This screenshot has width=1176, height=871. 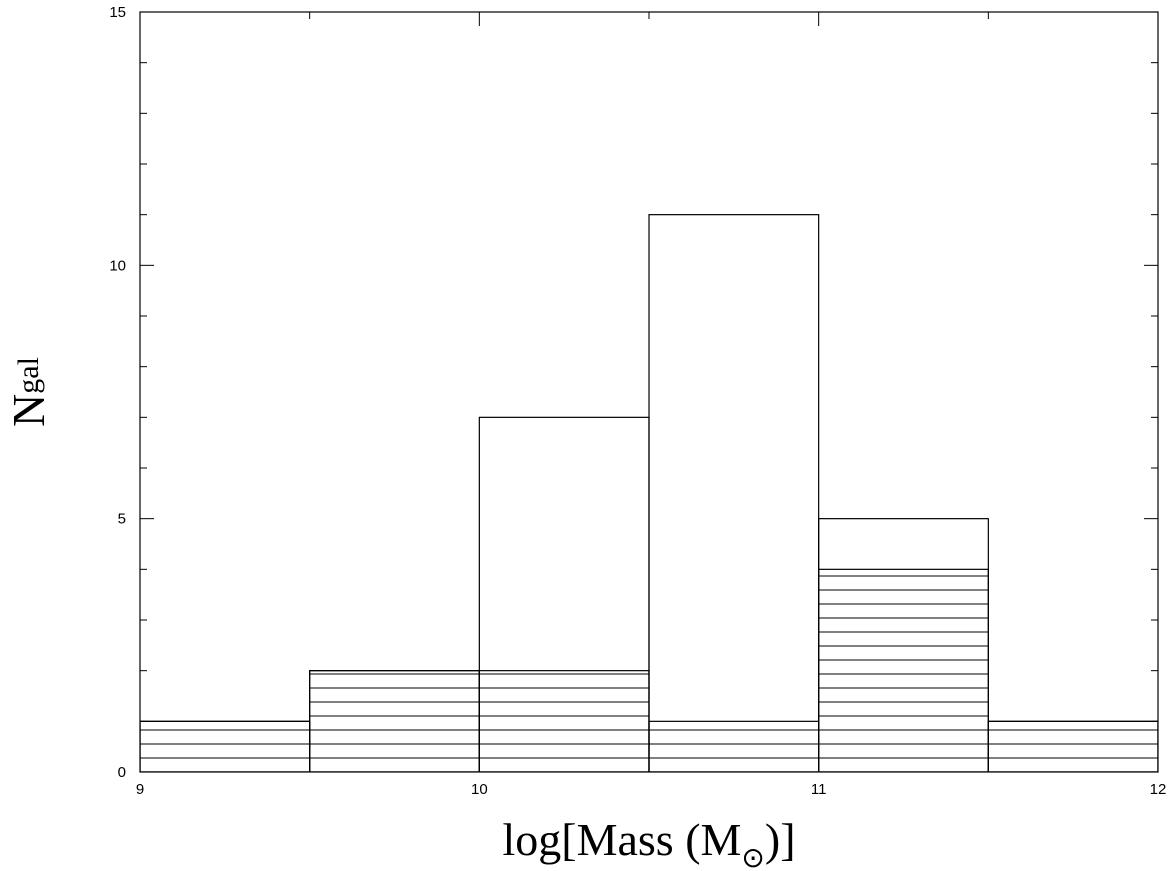 I want to click on y-axis-title: Ngal, so click(x=28, y=392).